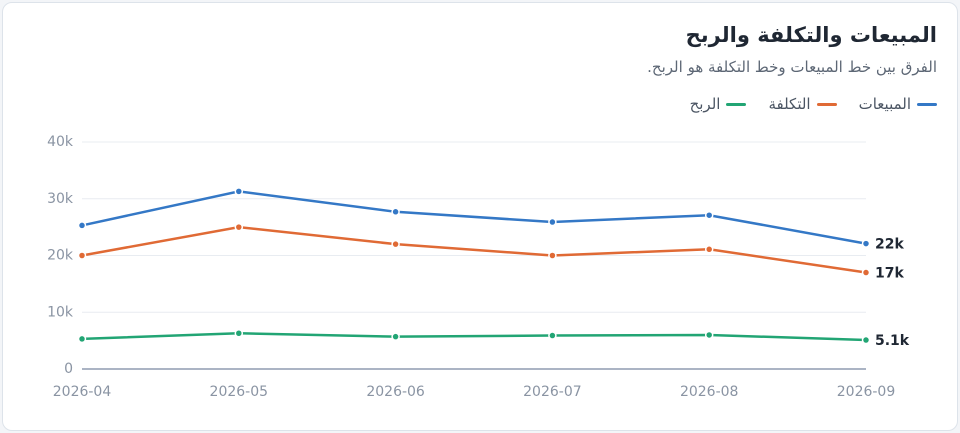 Image resolution: width=960 pixels, height=433 pixels. Describe the element at coordinates (82, 392) in the screenshot. I see `x-tick-label: 2026-04` at that location.